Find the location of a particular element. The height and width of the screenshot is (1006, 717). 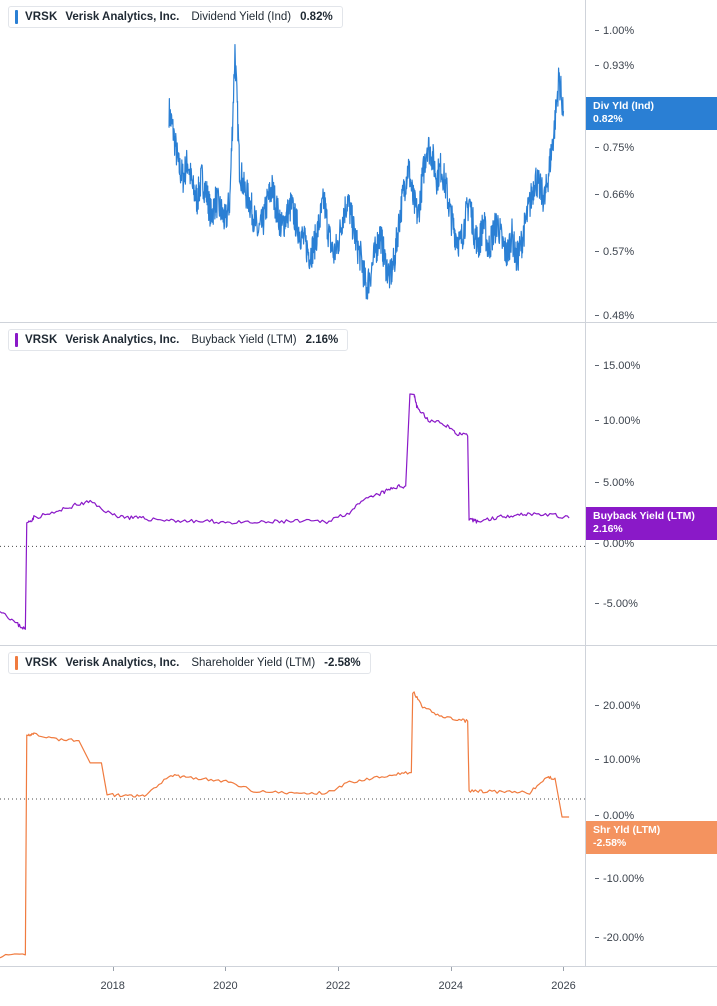

legend-value: 2.16% is located at coordinates (322, 340).